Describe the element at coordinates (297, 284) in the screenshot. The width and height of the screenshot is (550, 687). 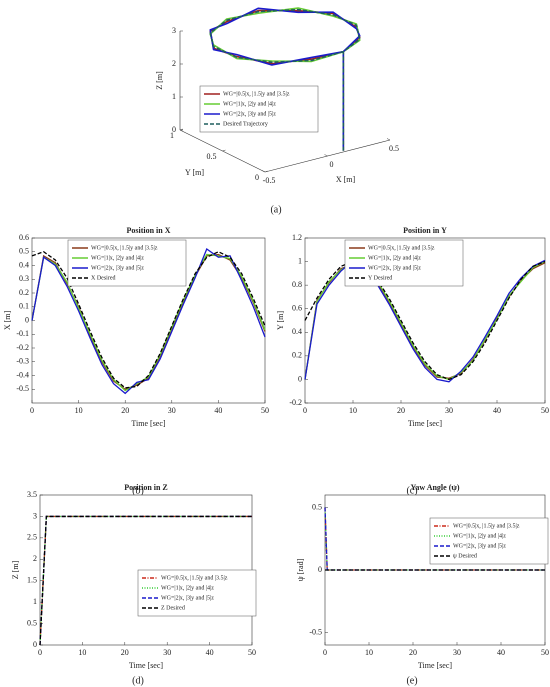
I see `y-tick-label: 0.8` at that location.